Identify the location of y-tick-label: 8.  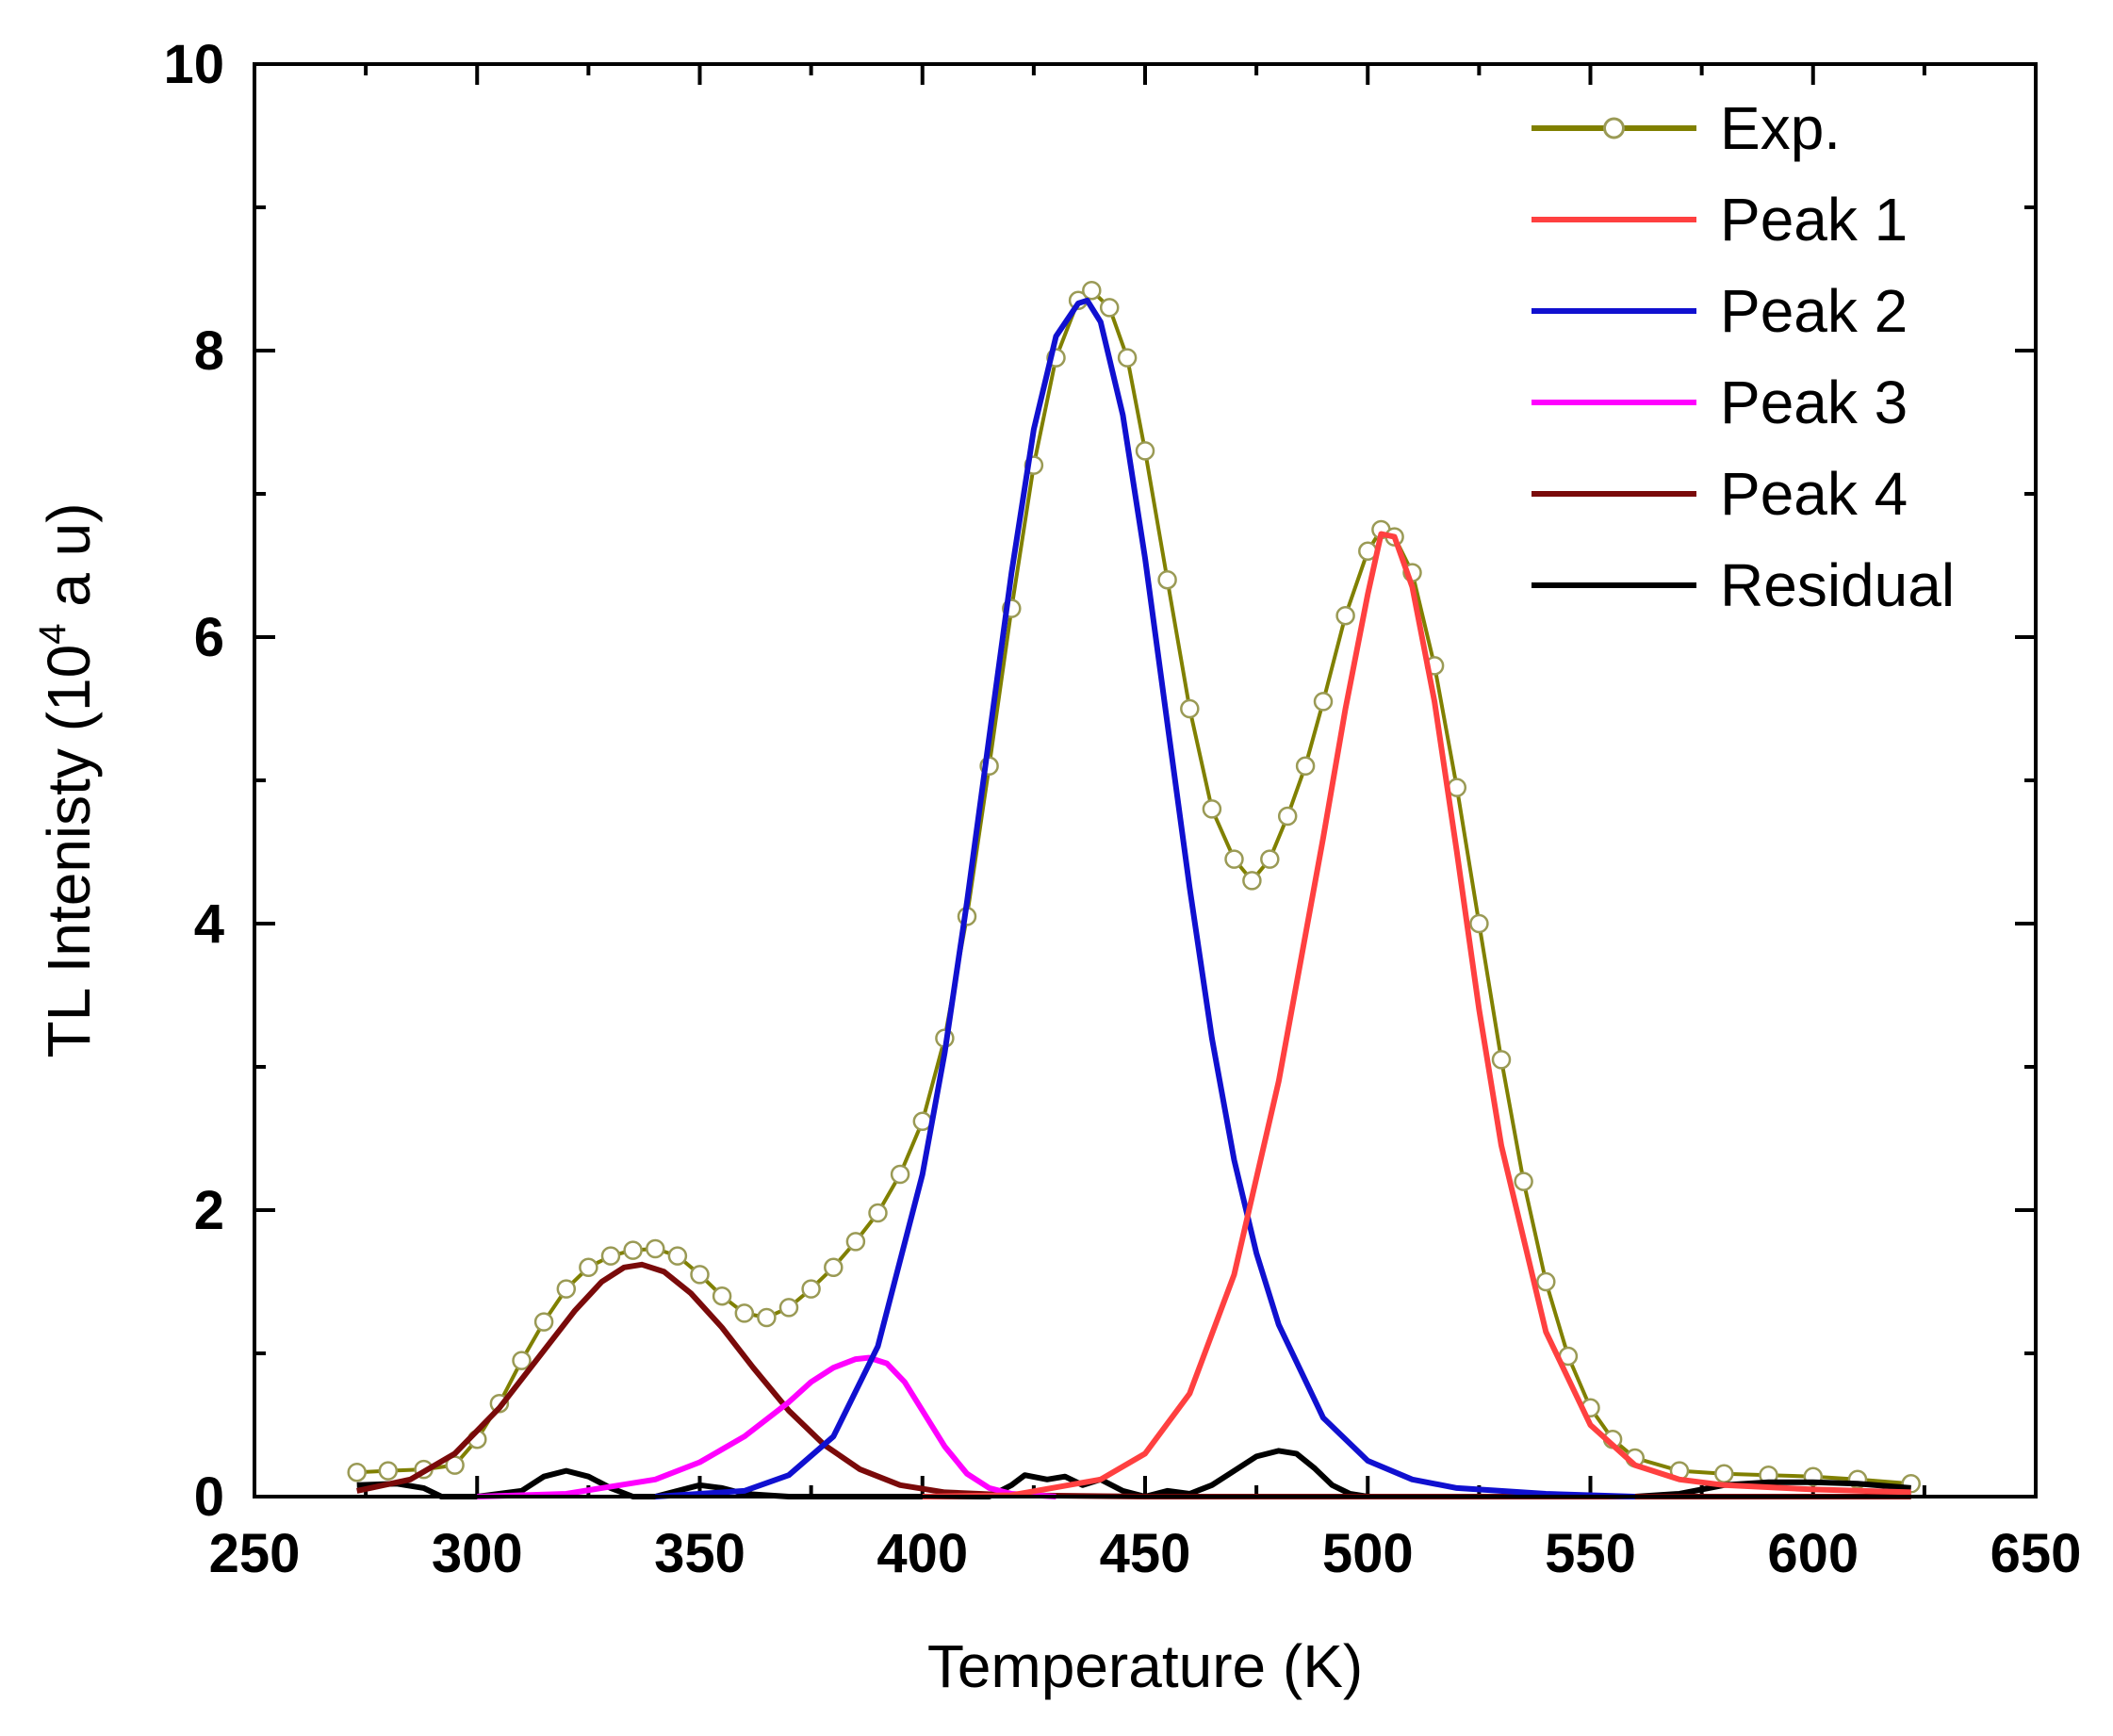
(209, 351).